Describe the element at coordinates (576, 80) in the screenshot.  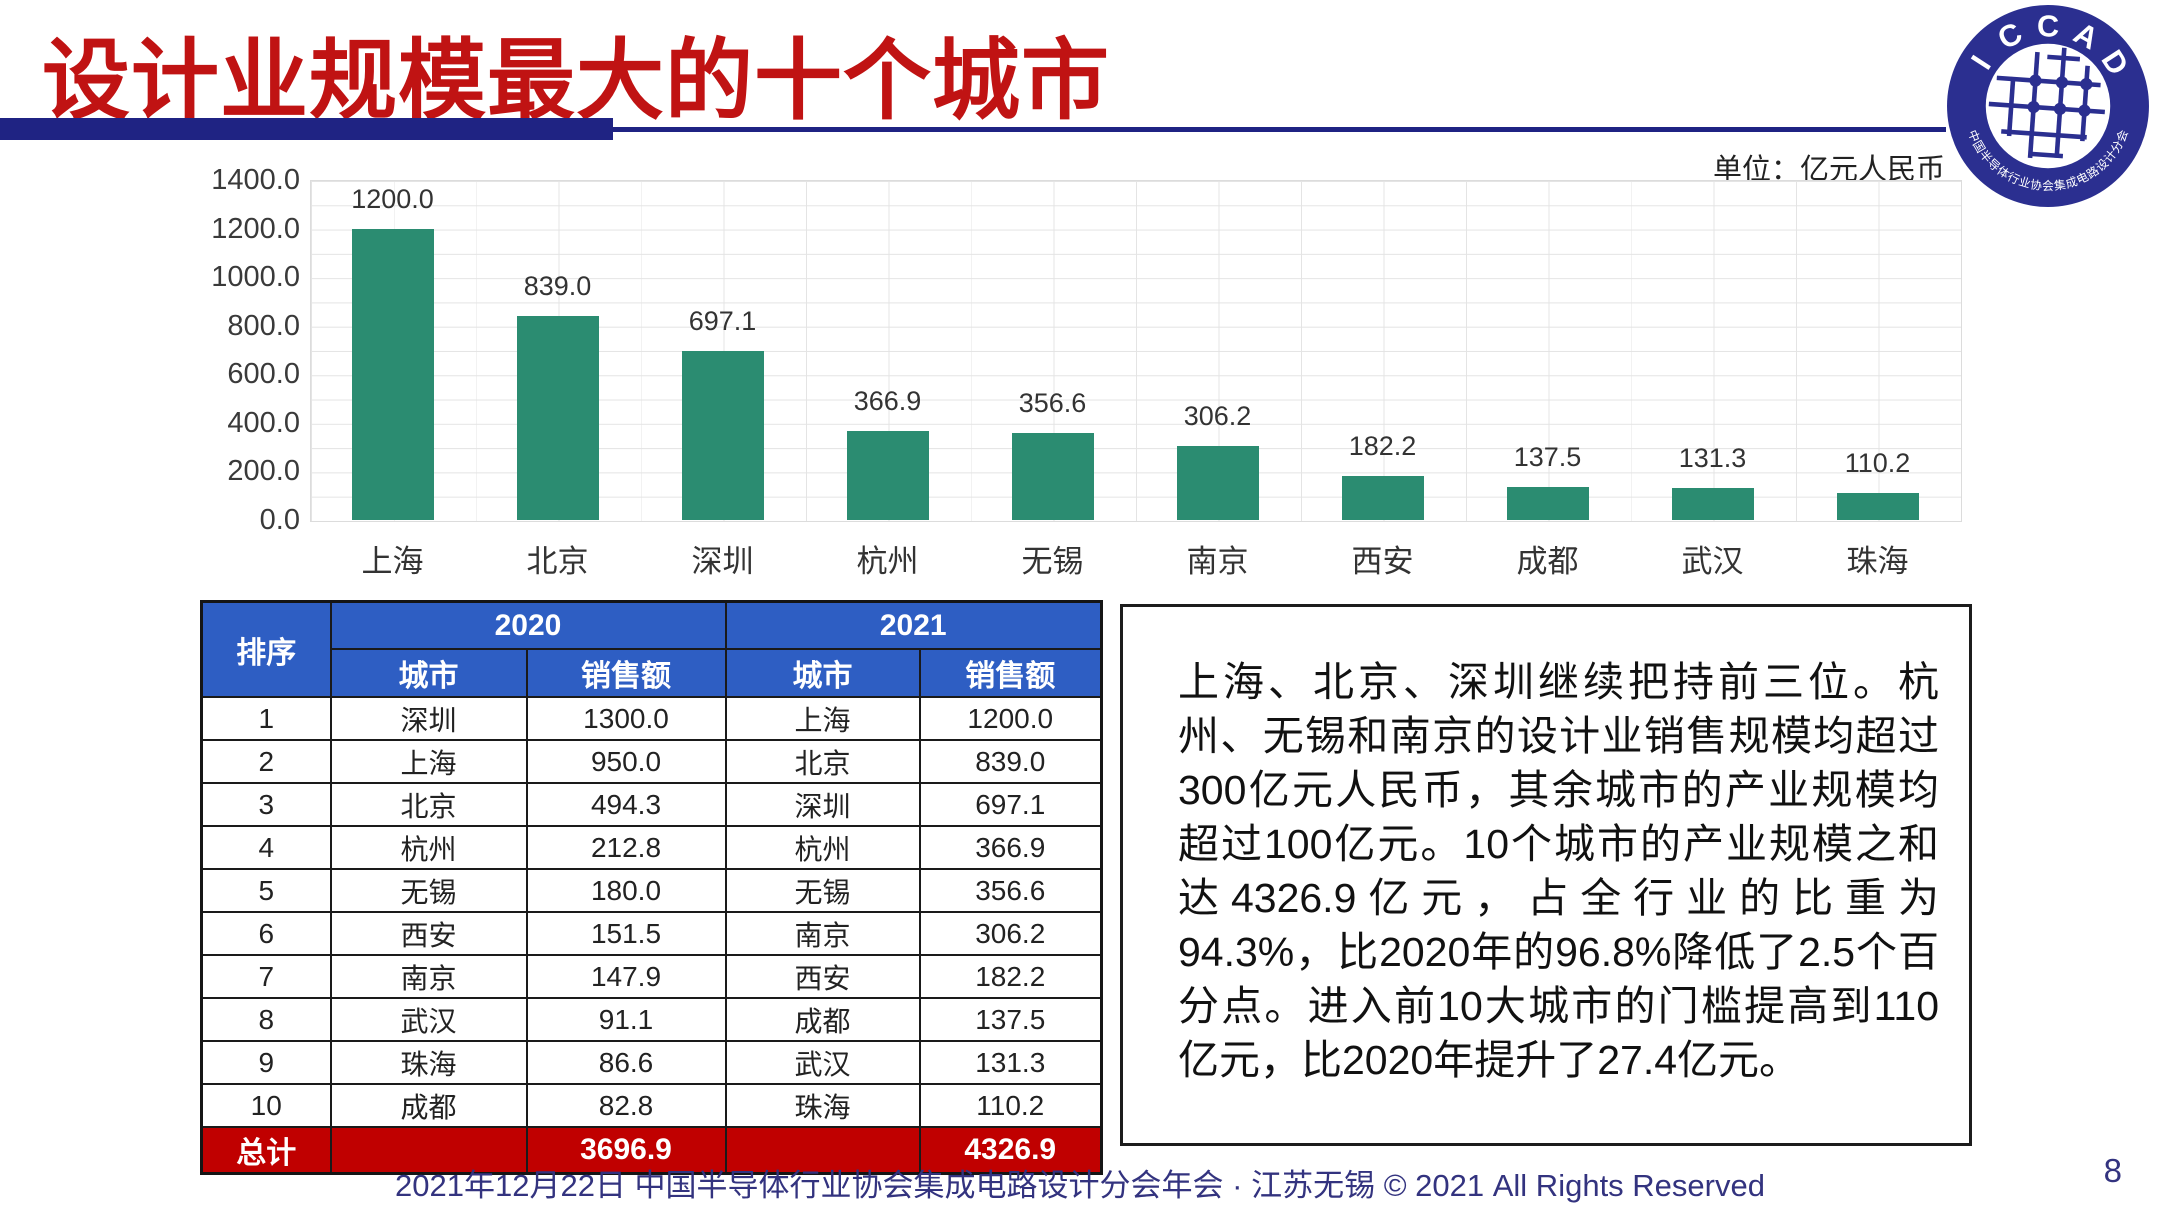
I see `slide-title: 设计业规模最大的十个城市` at that location.